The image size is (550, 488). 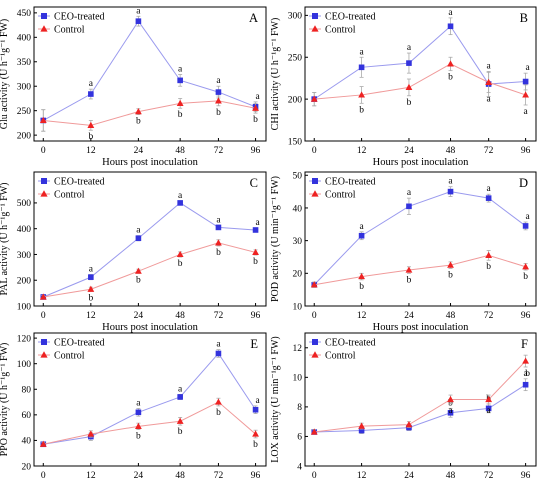 I want to click on series-ceo-treated: a a a a a, so click(x=420, y=57).